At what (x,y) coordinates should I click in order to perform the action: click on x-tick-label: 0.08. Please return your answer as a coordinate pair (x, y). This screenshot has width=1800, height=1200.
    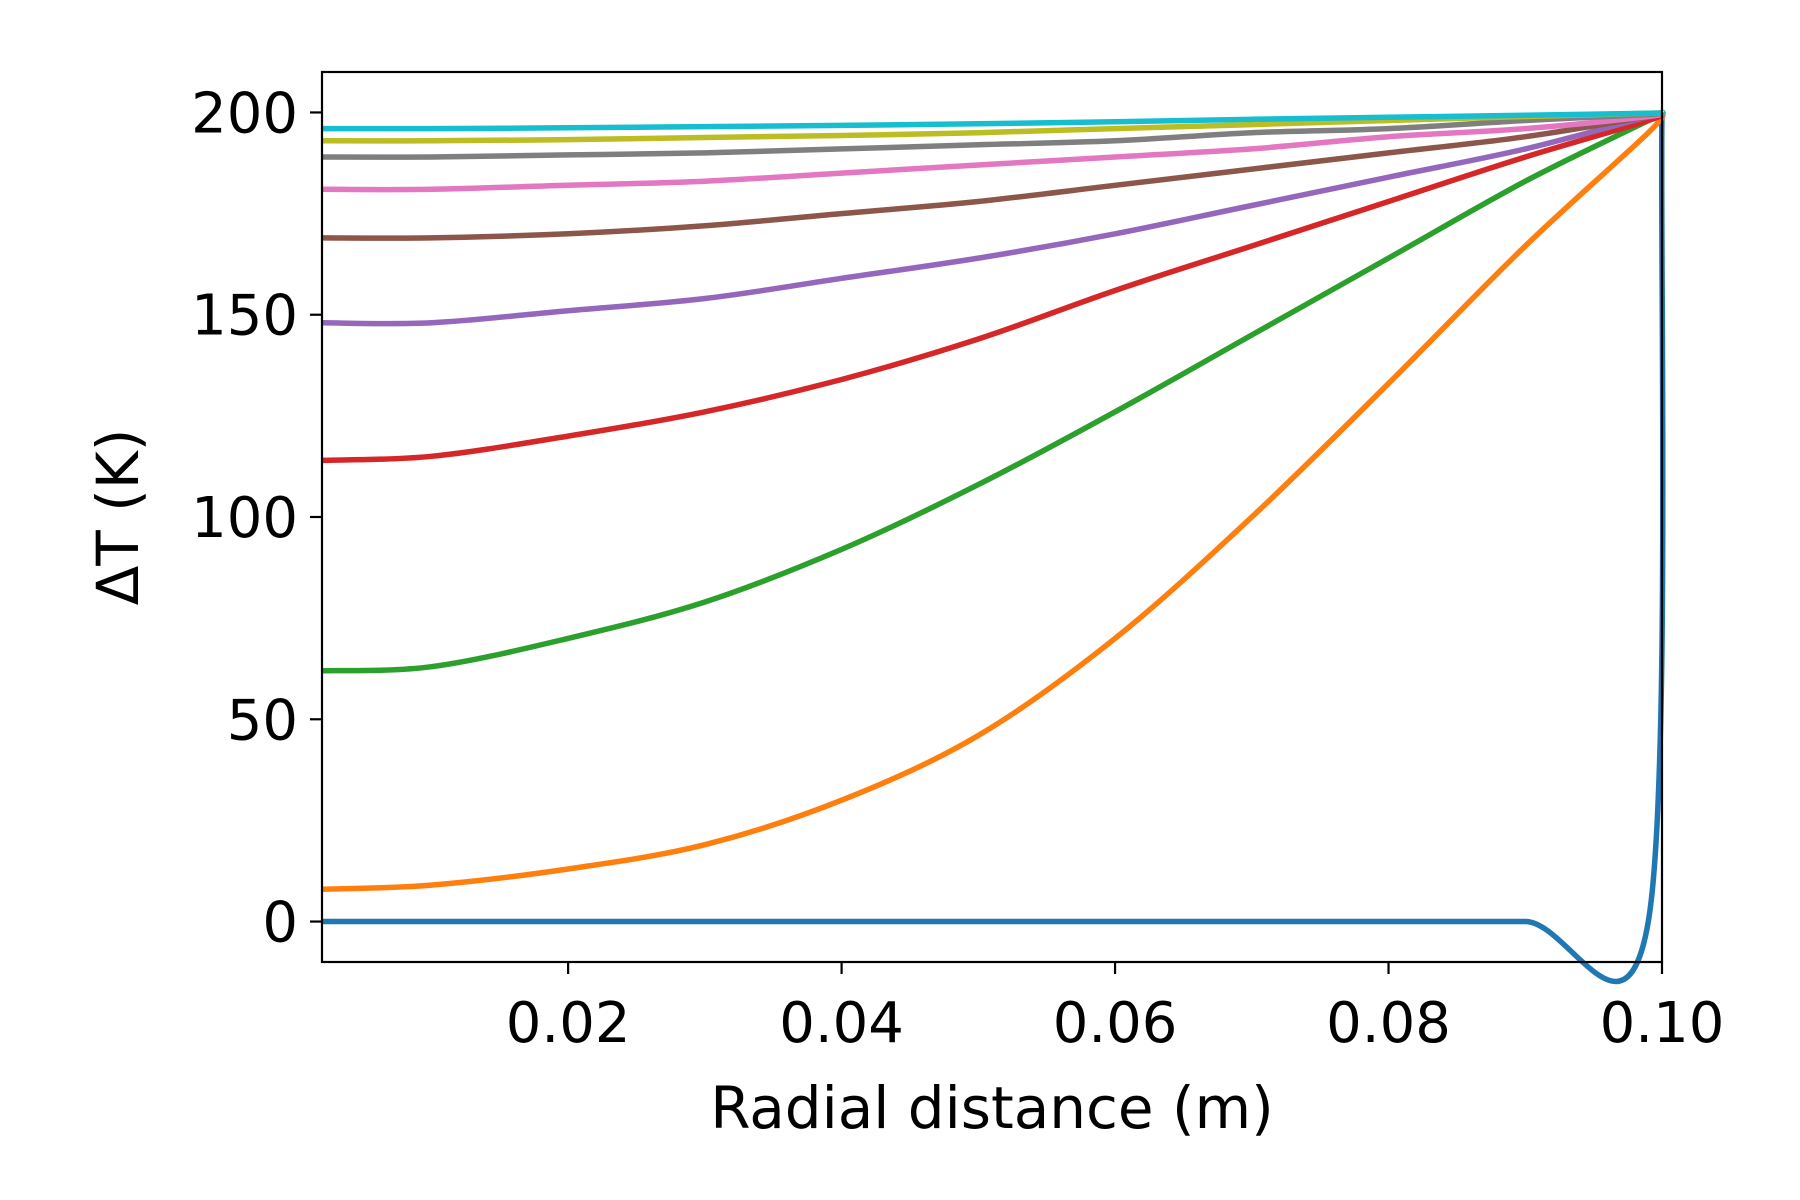
    Looking at the image, I should click on (1388, 1023).